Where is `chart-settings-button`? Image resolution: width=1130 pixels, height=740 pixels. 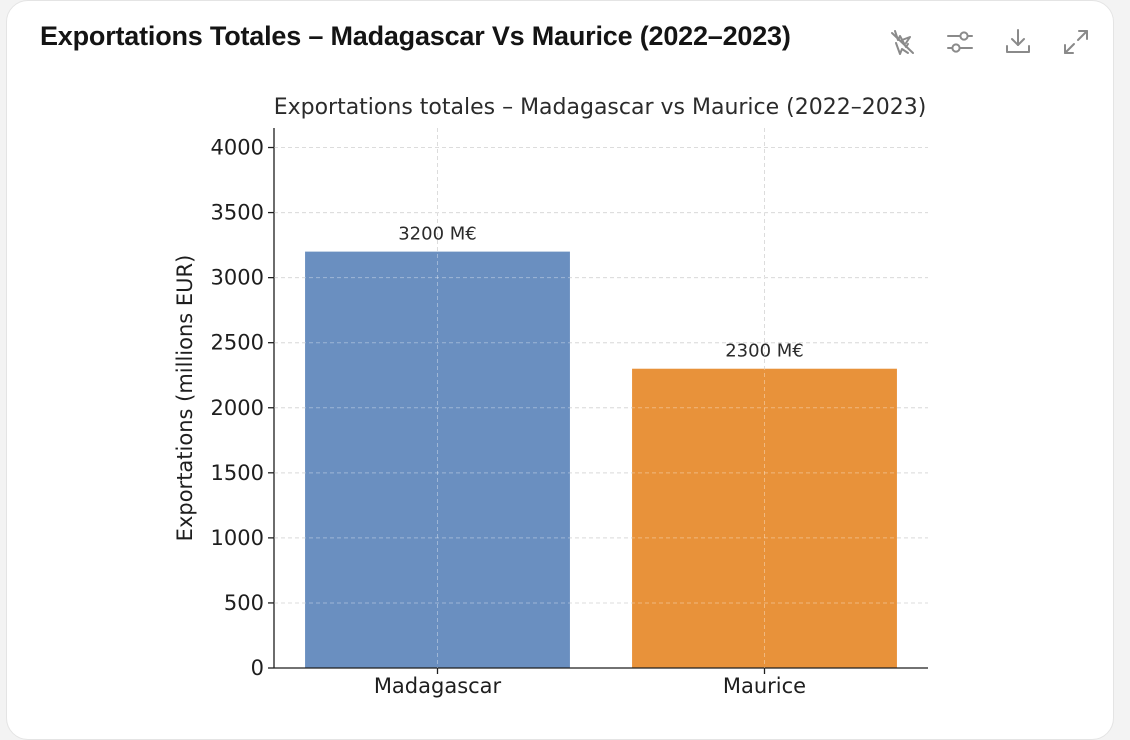
chart-settings-button is located at coordinates (960, 42).